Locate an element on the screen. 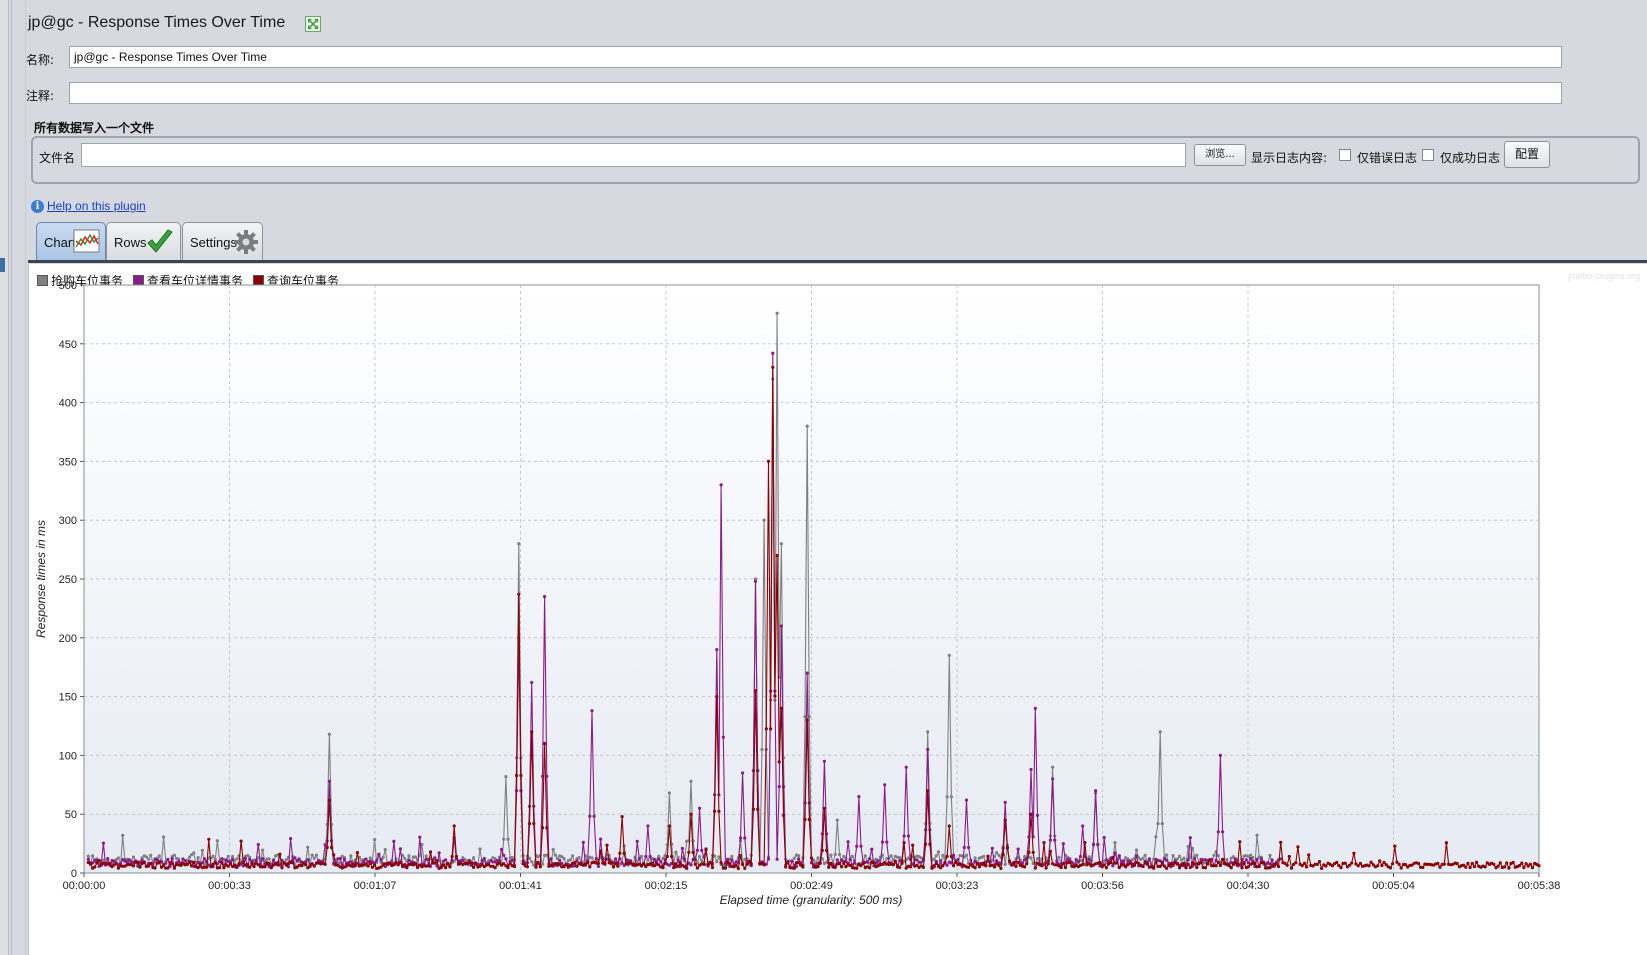  name-input: jp@gc - Response Times Over Time is located at coordinates (815, 57).